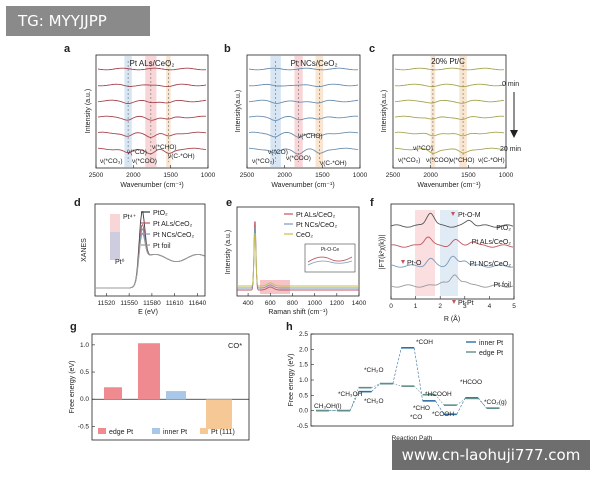  I want to click on state-label: *COOH, so click(443, 414).